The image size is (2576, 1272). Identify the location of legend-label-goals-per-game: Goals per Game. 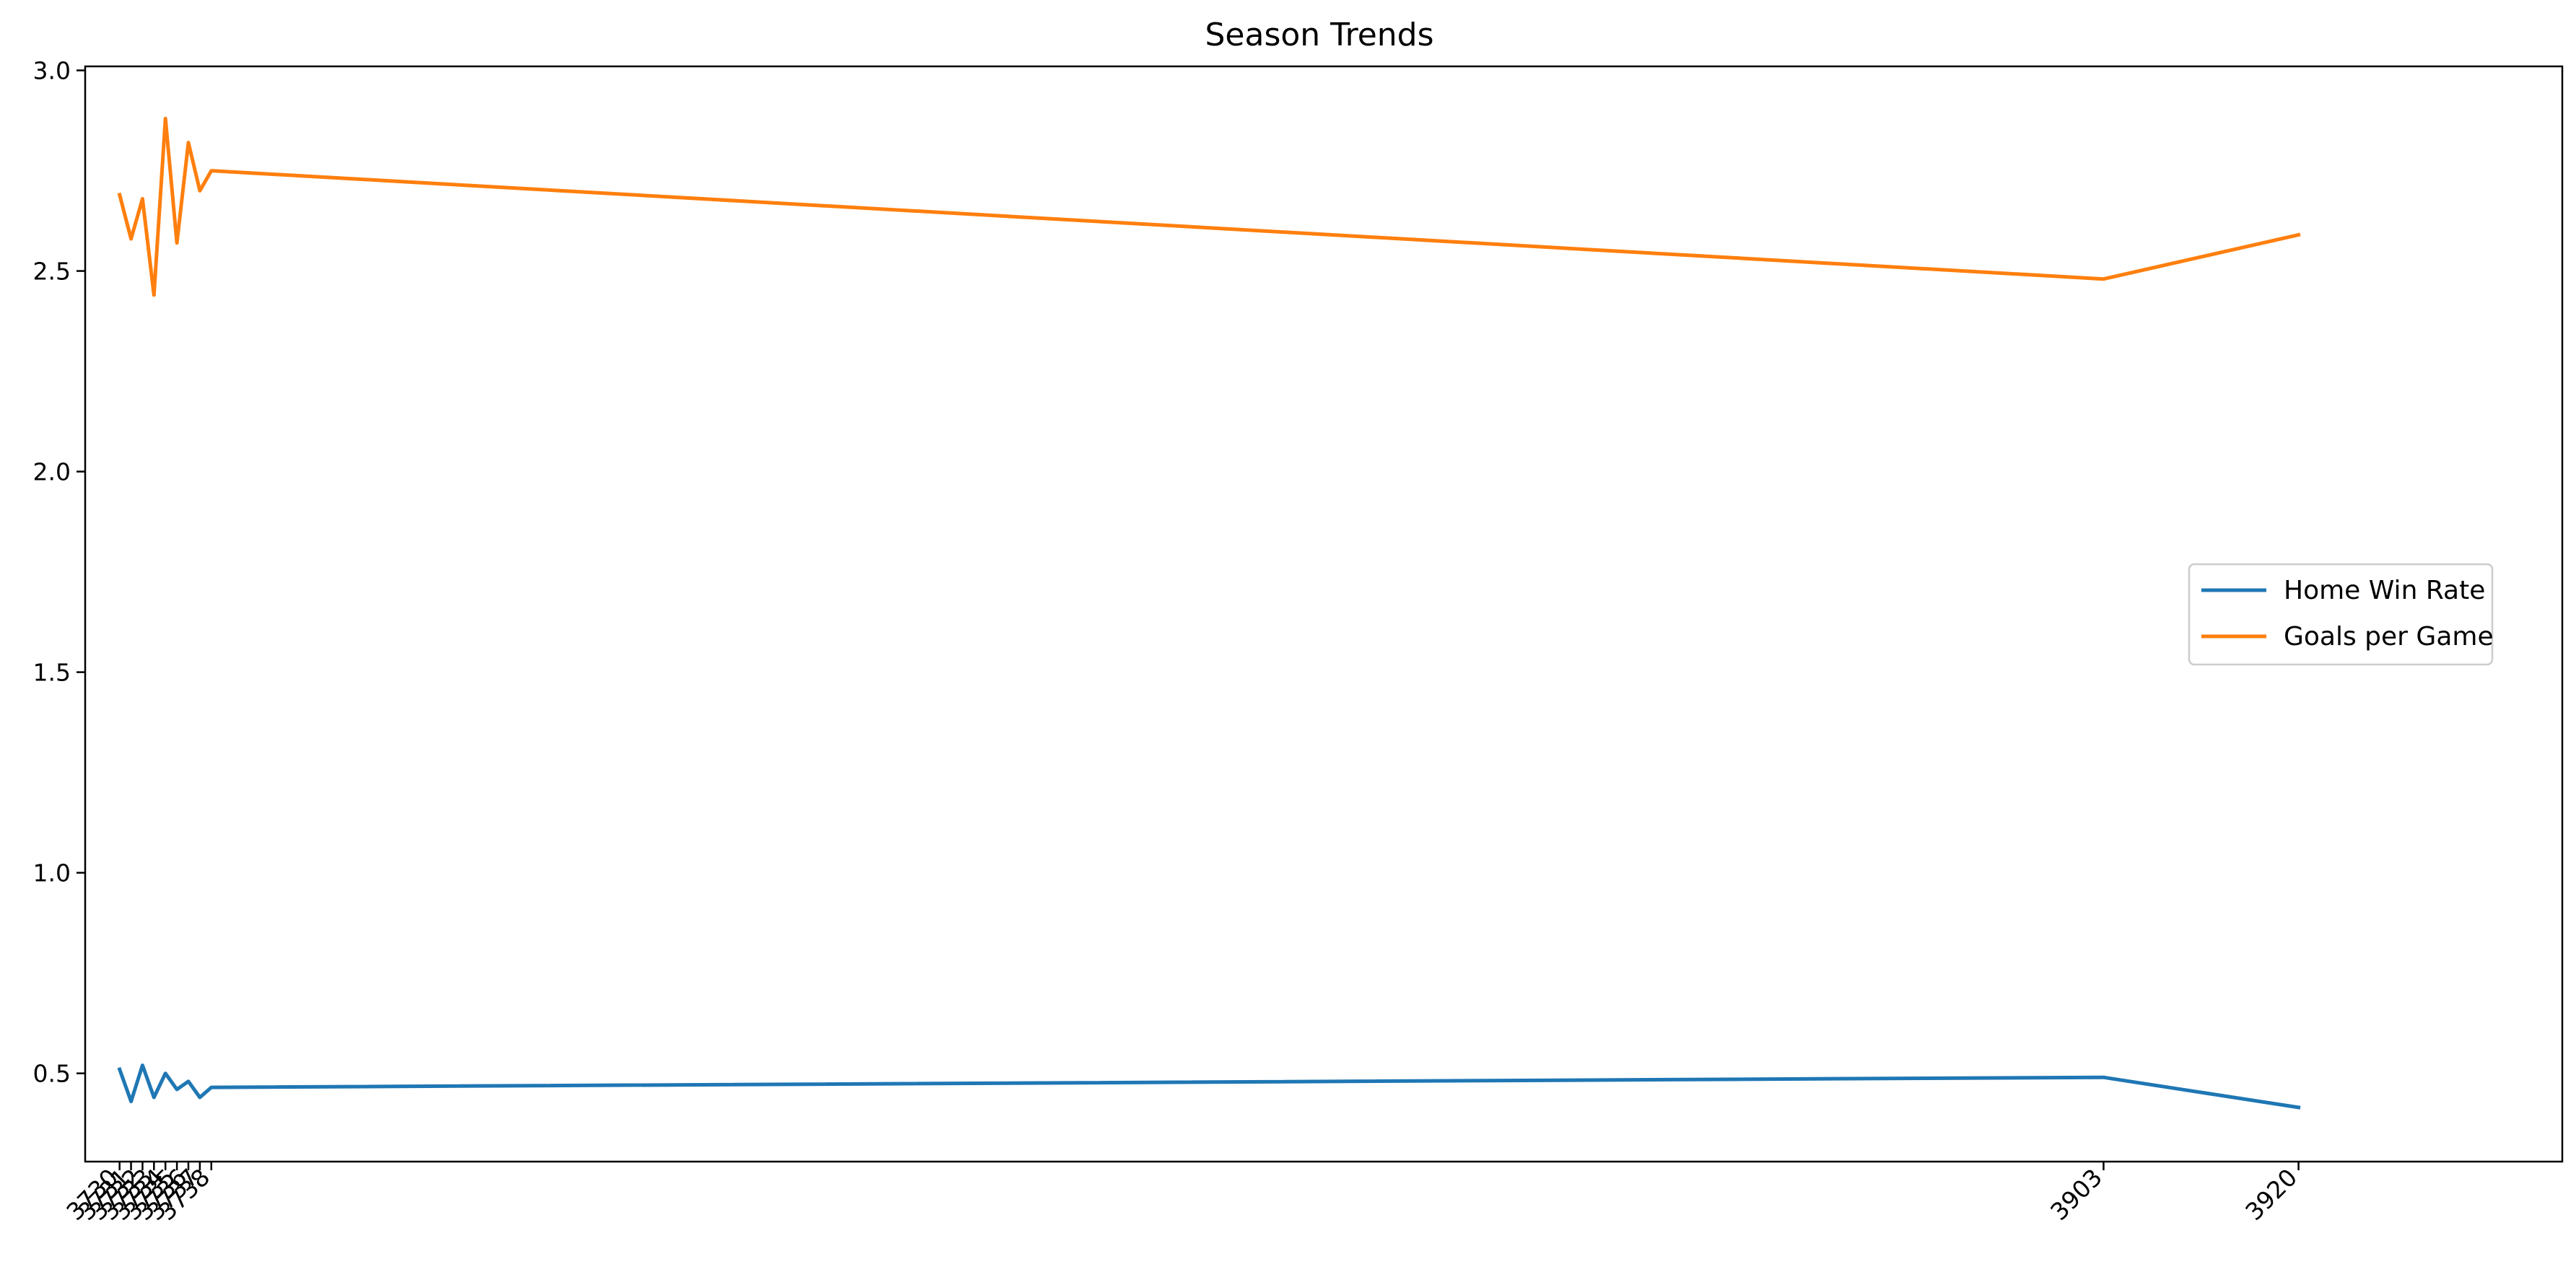
(2389, 637).